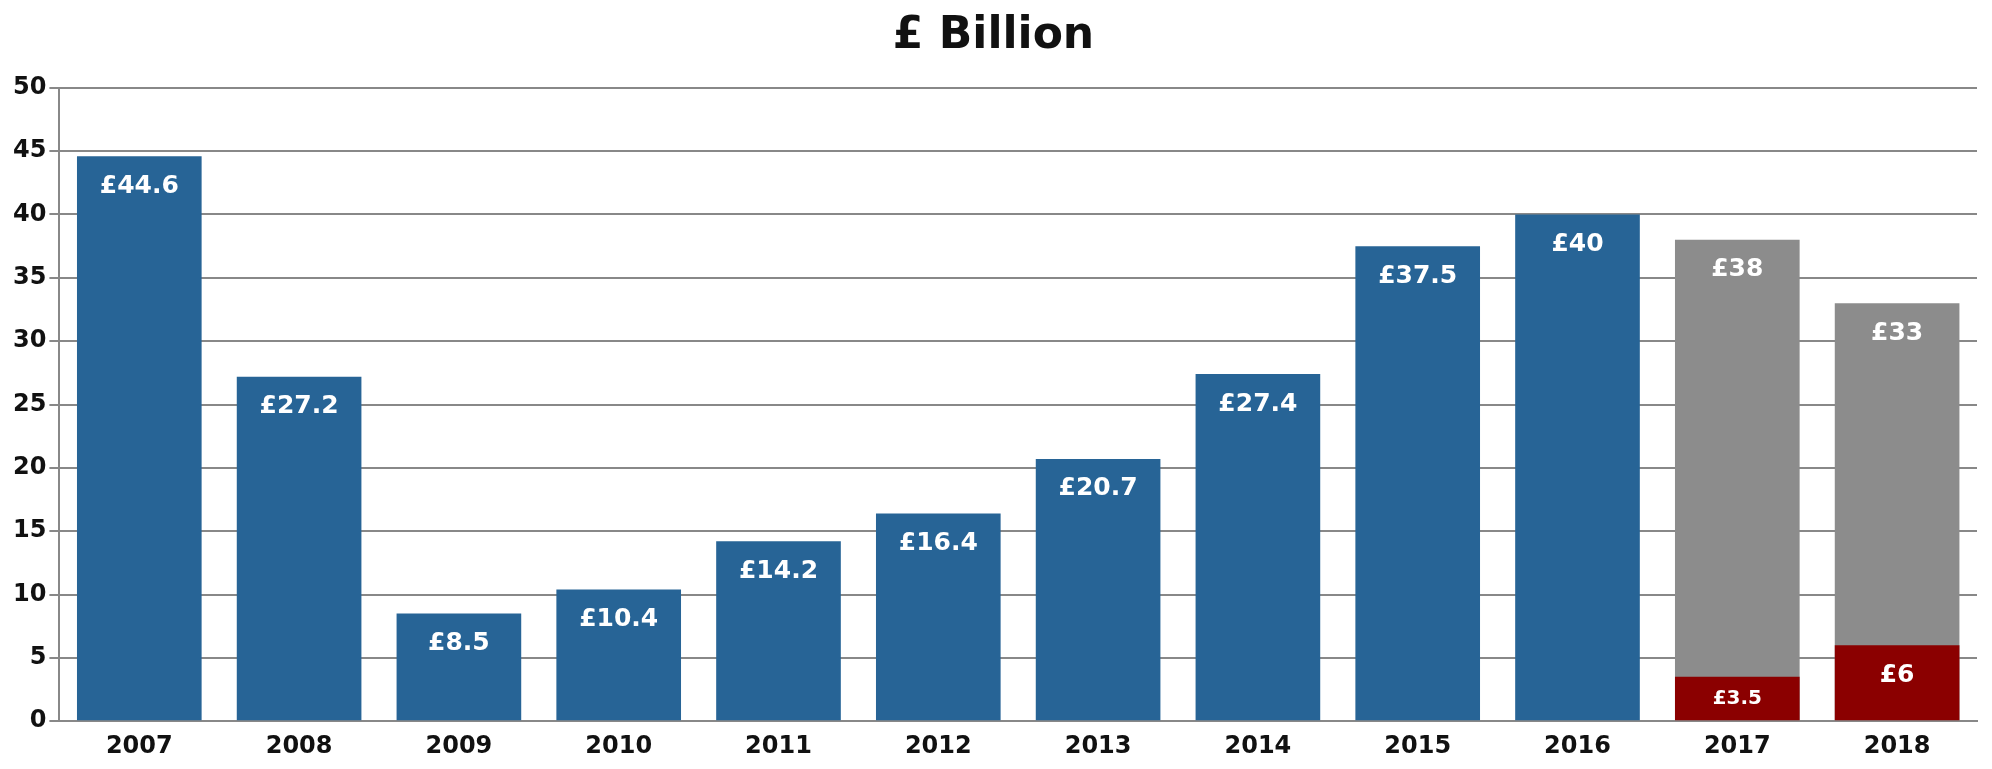 The width and height of the screenshot is (1992, 769). Describe the element at coordinates (938, 744) in the screenshot. I see `x-tick-label: 2012` at that location.